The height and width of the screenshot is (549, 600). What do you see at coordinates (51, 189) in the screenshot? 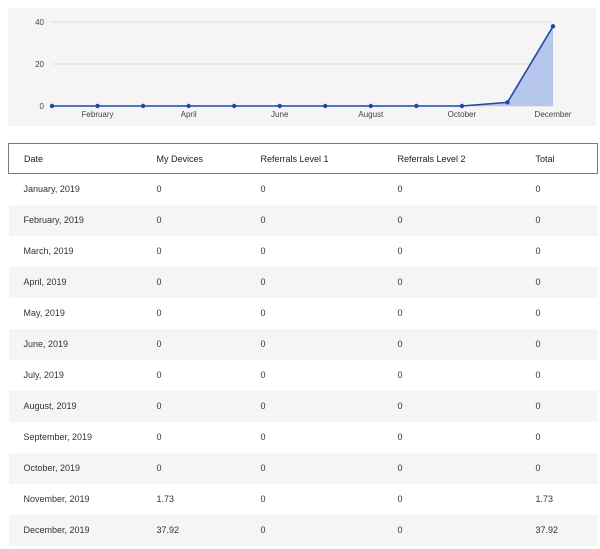
I see `date-cell: January, 2019` at bounding box center [51, 189].